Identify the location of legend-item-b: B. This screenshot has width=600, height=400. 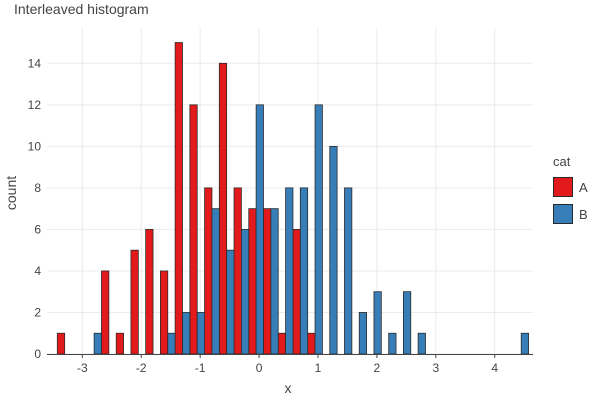
(570, 214).